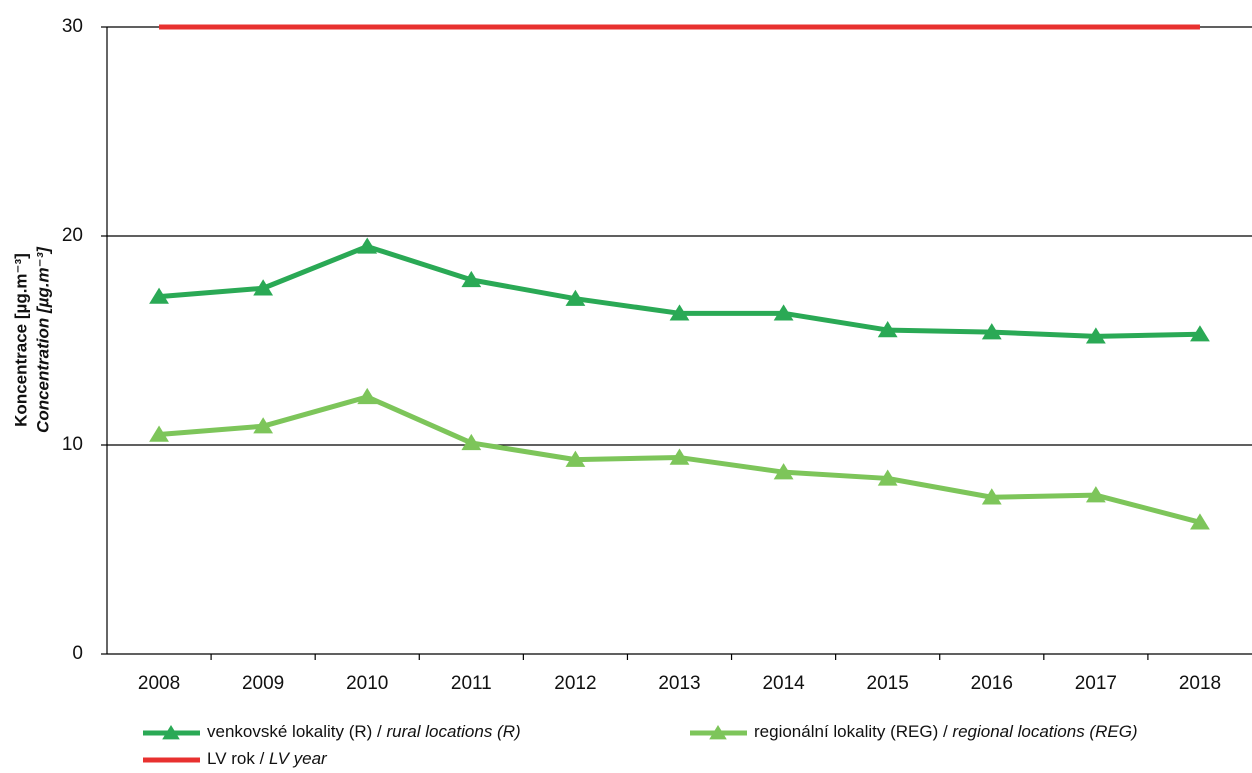 The image size is (1252, 773). Describe the element at coordinates (679, 291) in the screenshot. I see `series-line` at that location.